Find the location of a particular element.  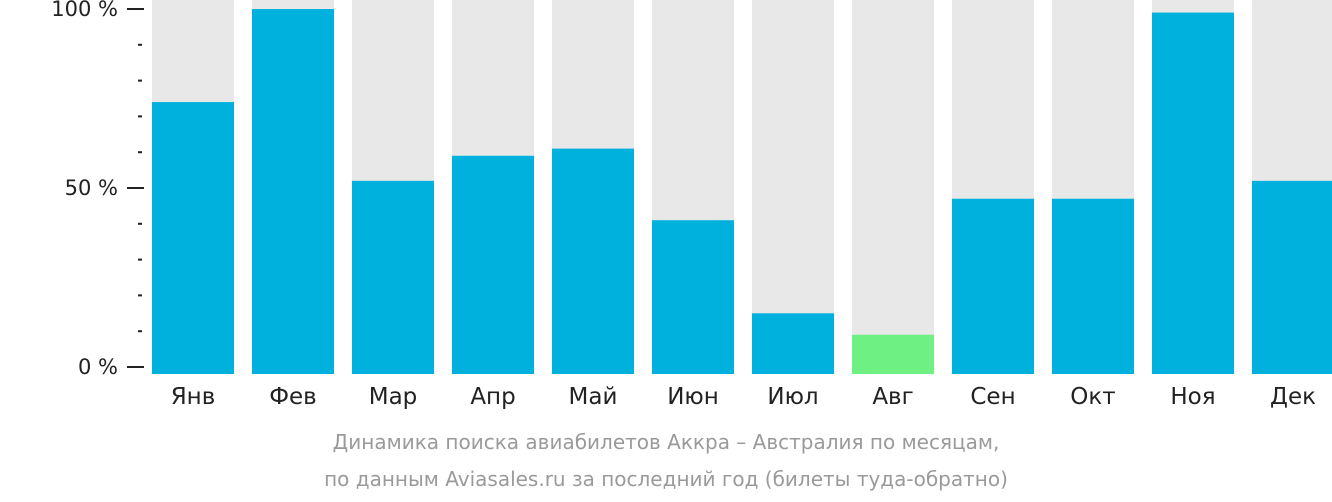

x-tick-label: Июл is located at coordinates (792, 397).